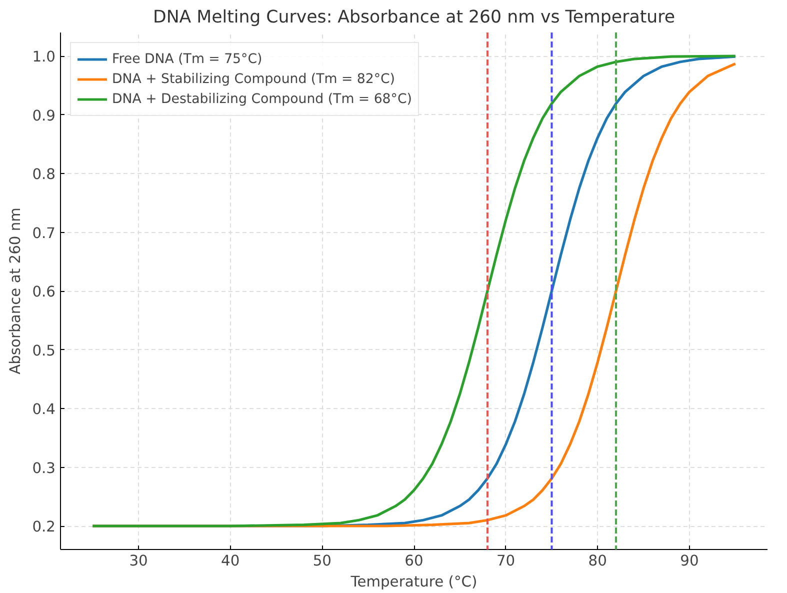 This screenshot has width=787, height=593. What do you see at coordinates (44, 292) in the screenshot?
I see `y-tick-label: 0.6` at bounding box center [44, 292].